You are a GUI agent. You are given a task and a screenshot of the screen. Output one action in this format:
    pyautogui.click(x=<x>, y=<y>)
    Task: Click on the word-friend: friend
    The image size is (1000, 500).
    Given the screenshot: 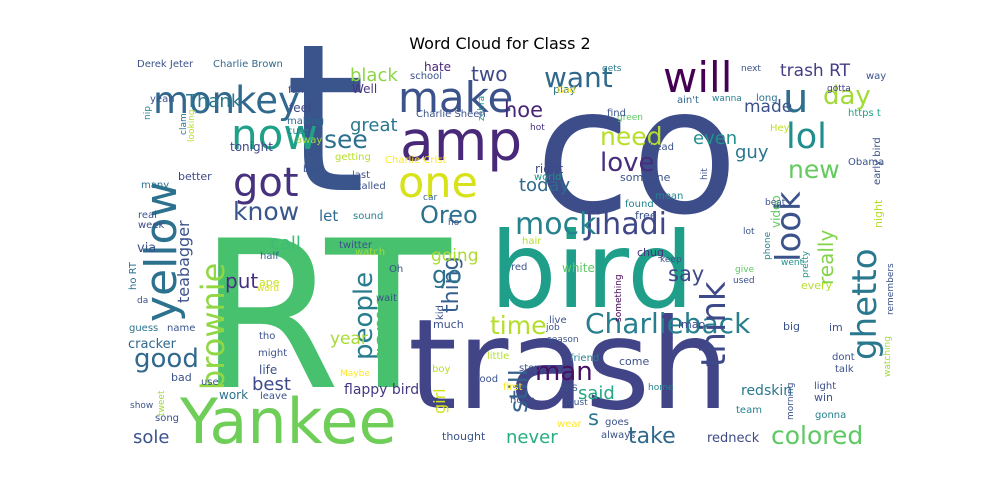 What is the action you would take?
    pyautogui.click(x=584, y=358)
    